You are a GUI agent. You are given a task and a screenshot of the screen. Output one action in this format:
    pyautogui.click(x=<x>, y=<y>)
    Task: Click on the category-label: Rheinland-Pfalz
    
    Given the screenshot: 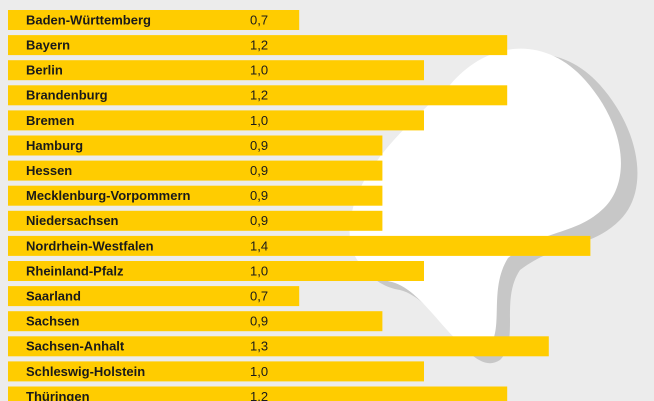 What is the action you would take?
    pyautogui.click(x=75, y=270)
    